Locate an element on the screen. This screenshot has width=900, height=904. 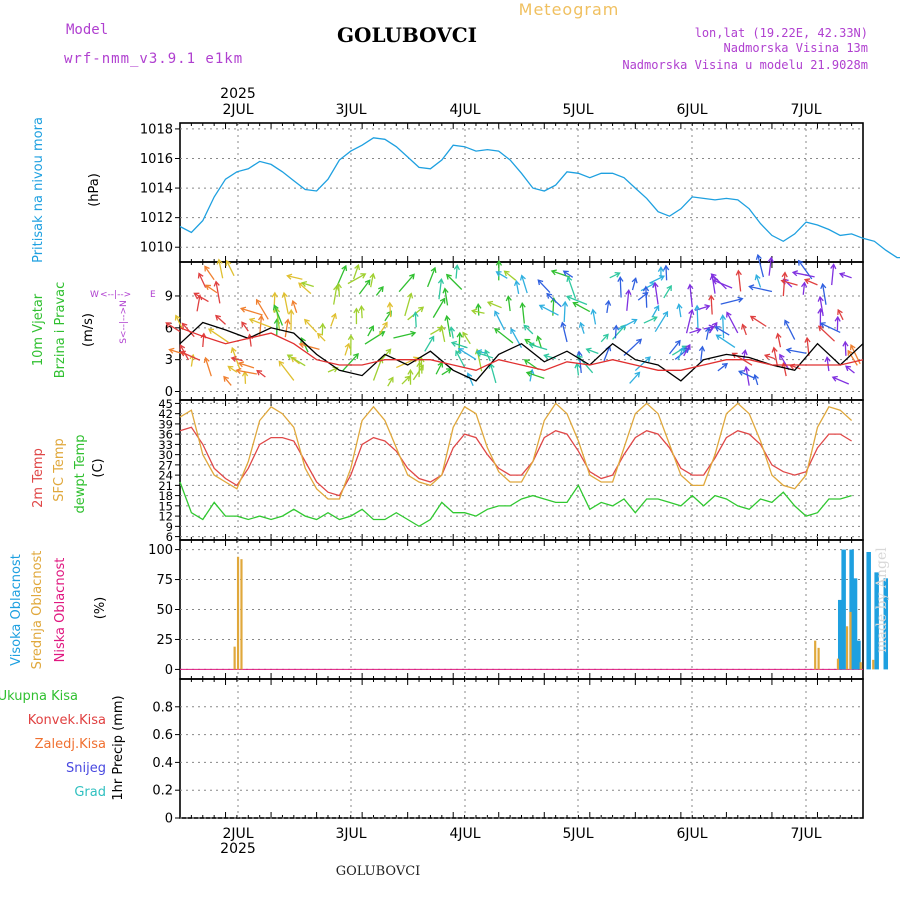
wind-ytick-label: 3 is located at coordinates (169, 360).